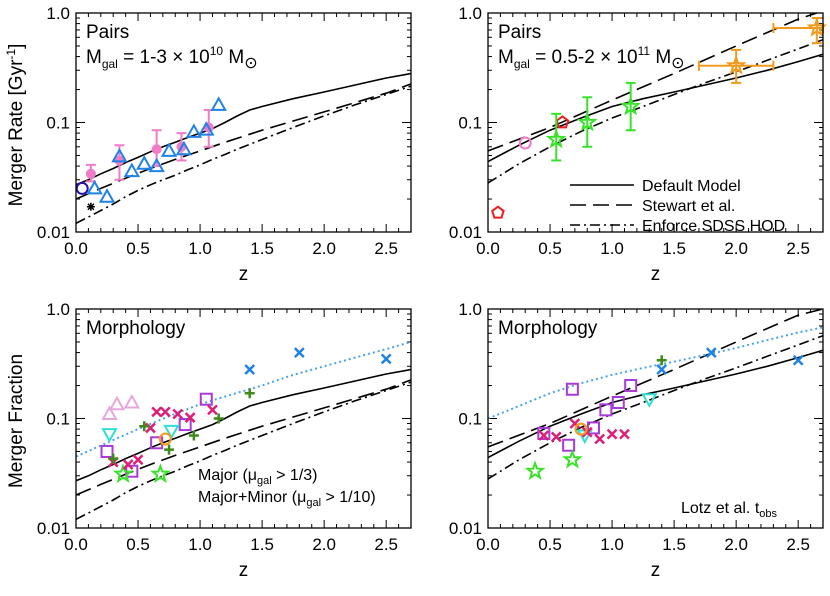  What do you see at coordinates (258, 477) in the screenshot?
I see `panel-note: Major (μgal > 1/3)` at bounding box center [258, 477].